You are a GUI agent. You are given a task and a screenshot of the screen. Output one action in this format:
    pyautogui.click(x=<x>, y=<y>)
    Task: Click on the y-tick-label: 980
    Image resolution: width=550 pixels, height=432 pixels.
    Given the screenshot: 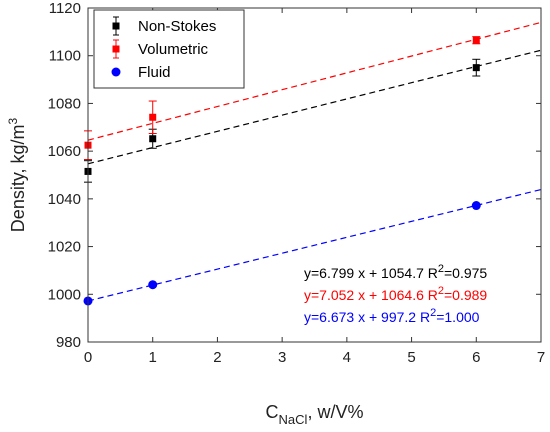 What is the action you would take?
    pyautogui.click(x=68, y=342)
    